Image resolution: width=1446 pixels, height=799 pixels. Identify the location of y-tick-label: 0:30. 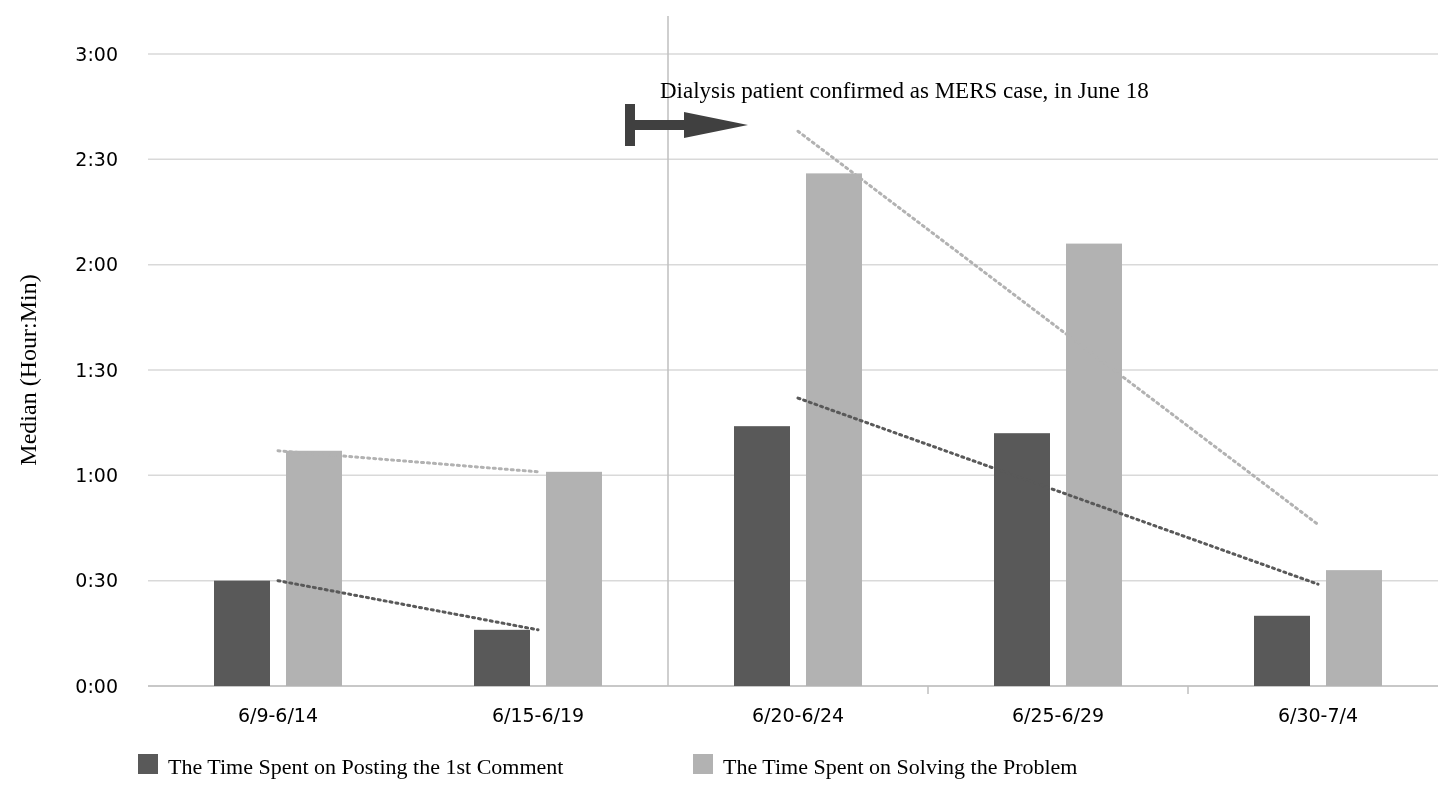
(96, 580).